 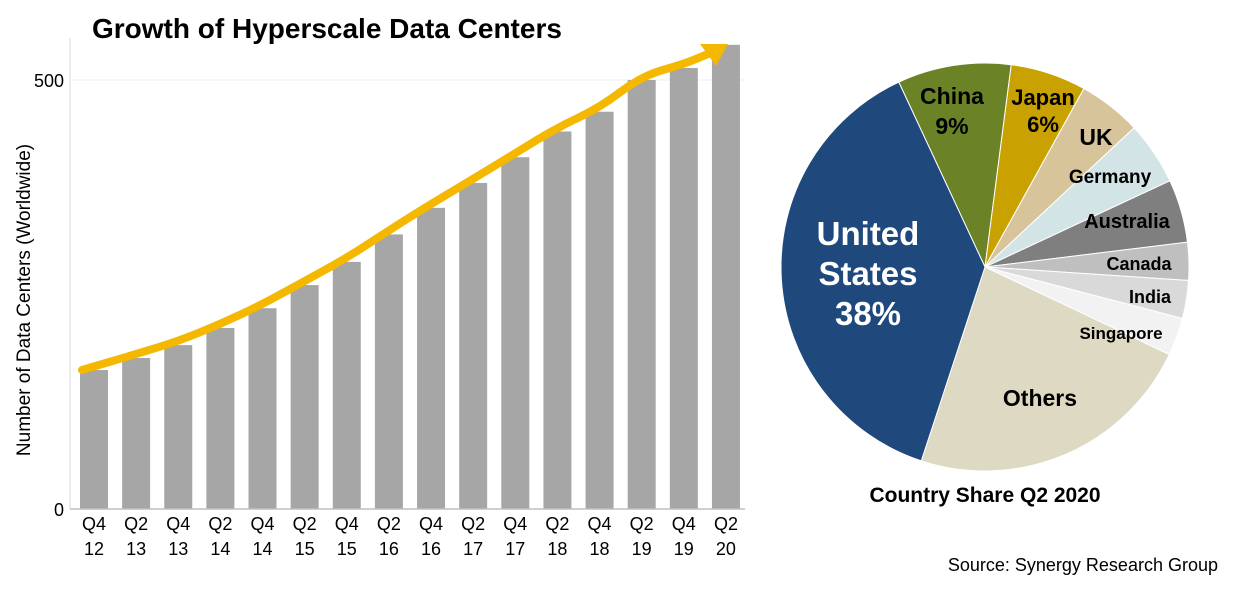 What do you see at coordinates (1127, 222) in the screenshot?
I see `slice-label: Australia` at bounding box center [1127, 222].